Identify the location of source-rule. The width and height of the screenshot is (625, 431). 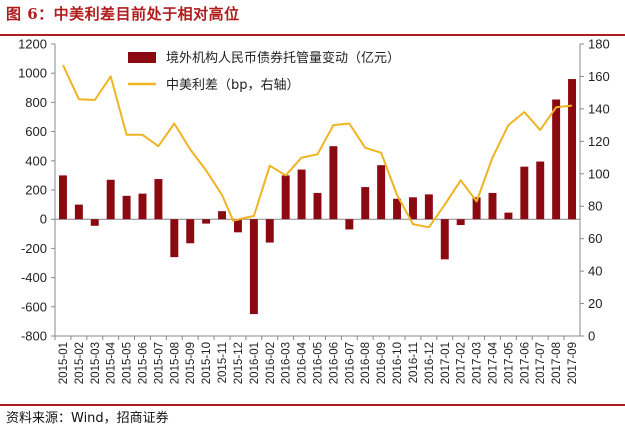
(312, 405).